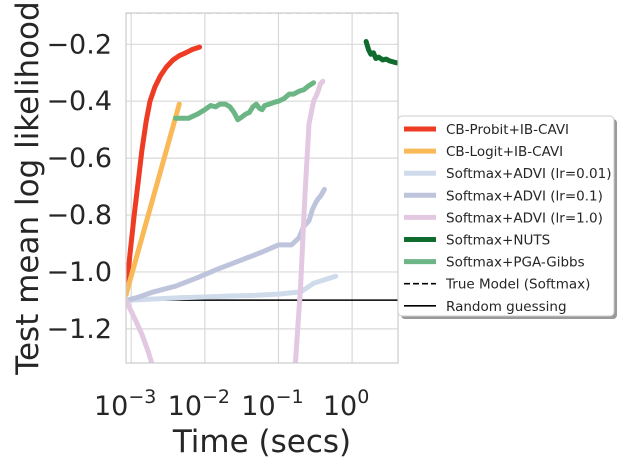 The image size is (623, 467). I want to click on series-line-softmax-nuts, so click(380, 52).